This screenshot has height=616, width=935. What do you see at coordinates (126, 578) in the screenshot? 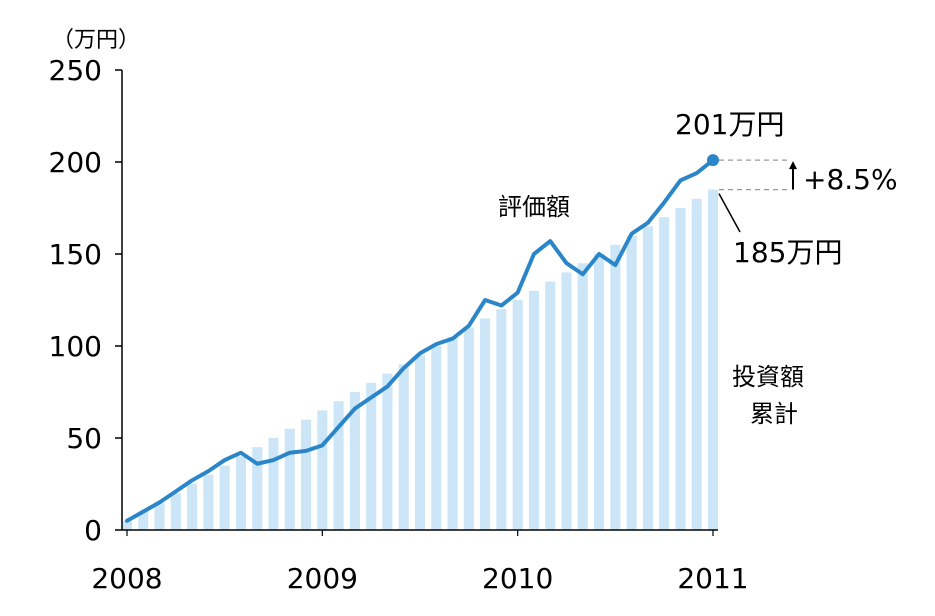
I see `x-tick-label: 2008` at bounding box center [126, 578].